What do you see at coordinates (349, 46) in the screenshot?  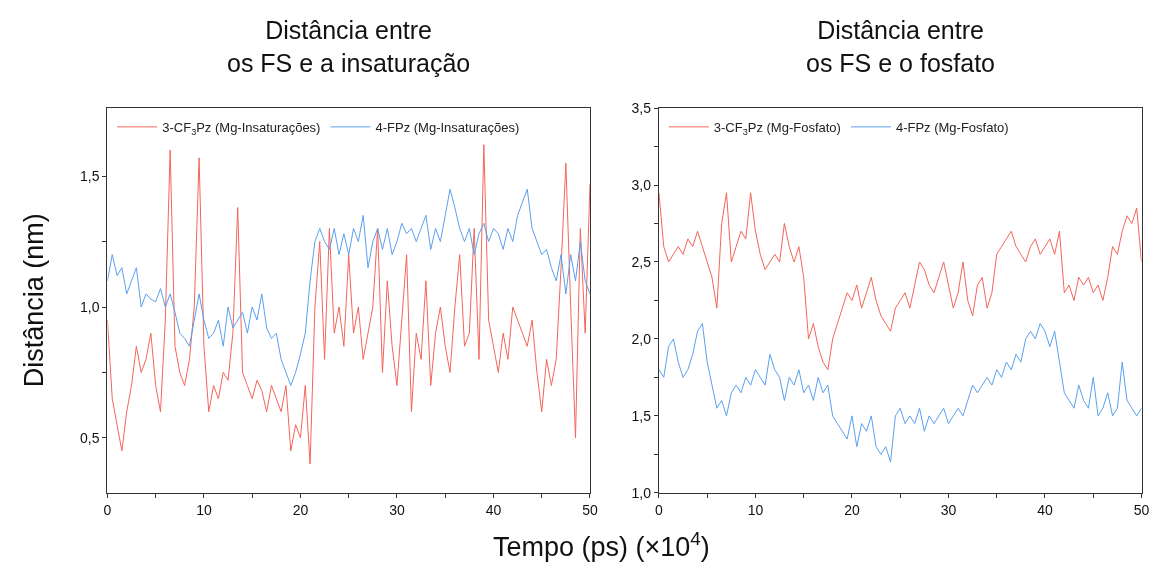 I see `chart-title: Distância entre os FS e a insaturação` at bounding box center [349, 46].